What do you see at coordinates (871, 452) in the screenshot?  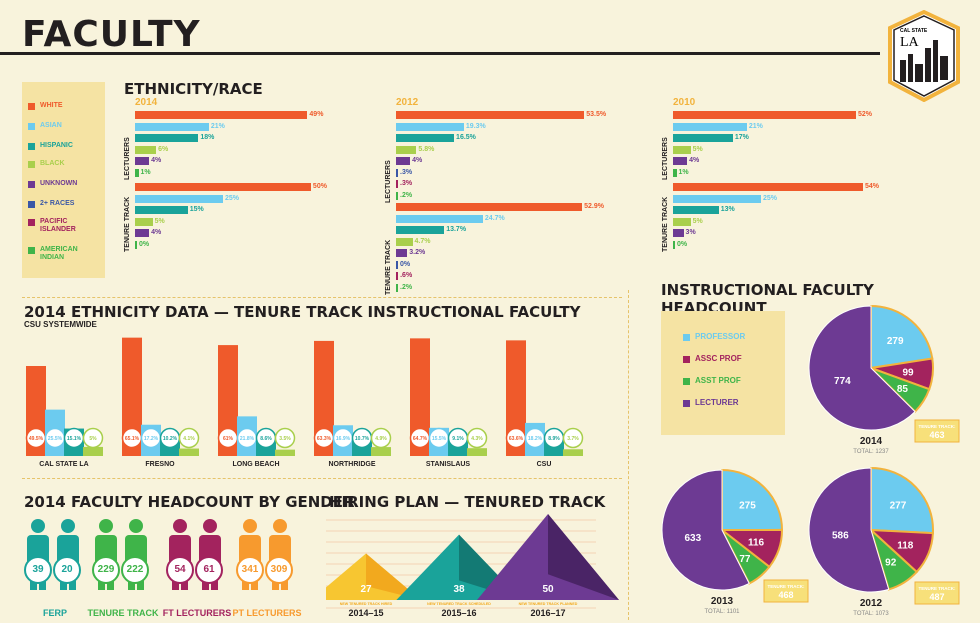 I see `pie-total: TOTAL: 1237` at bounding box center [871, 452].